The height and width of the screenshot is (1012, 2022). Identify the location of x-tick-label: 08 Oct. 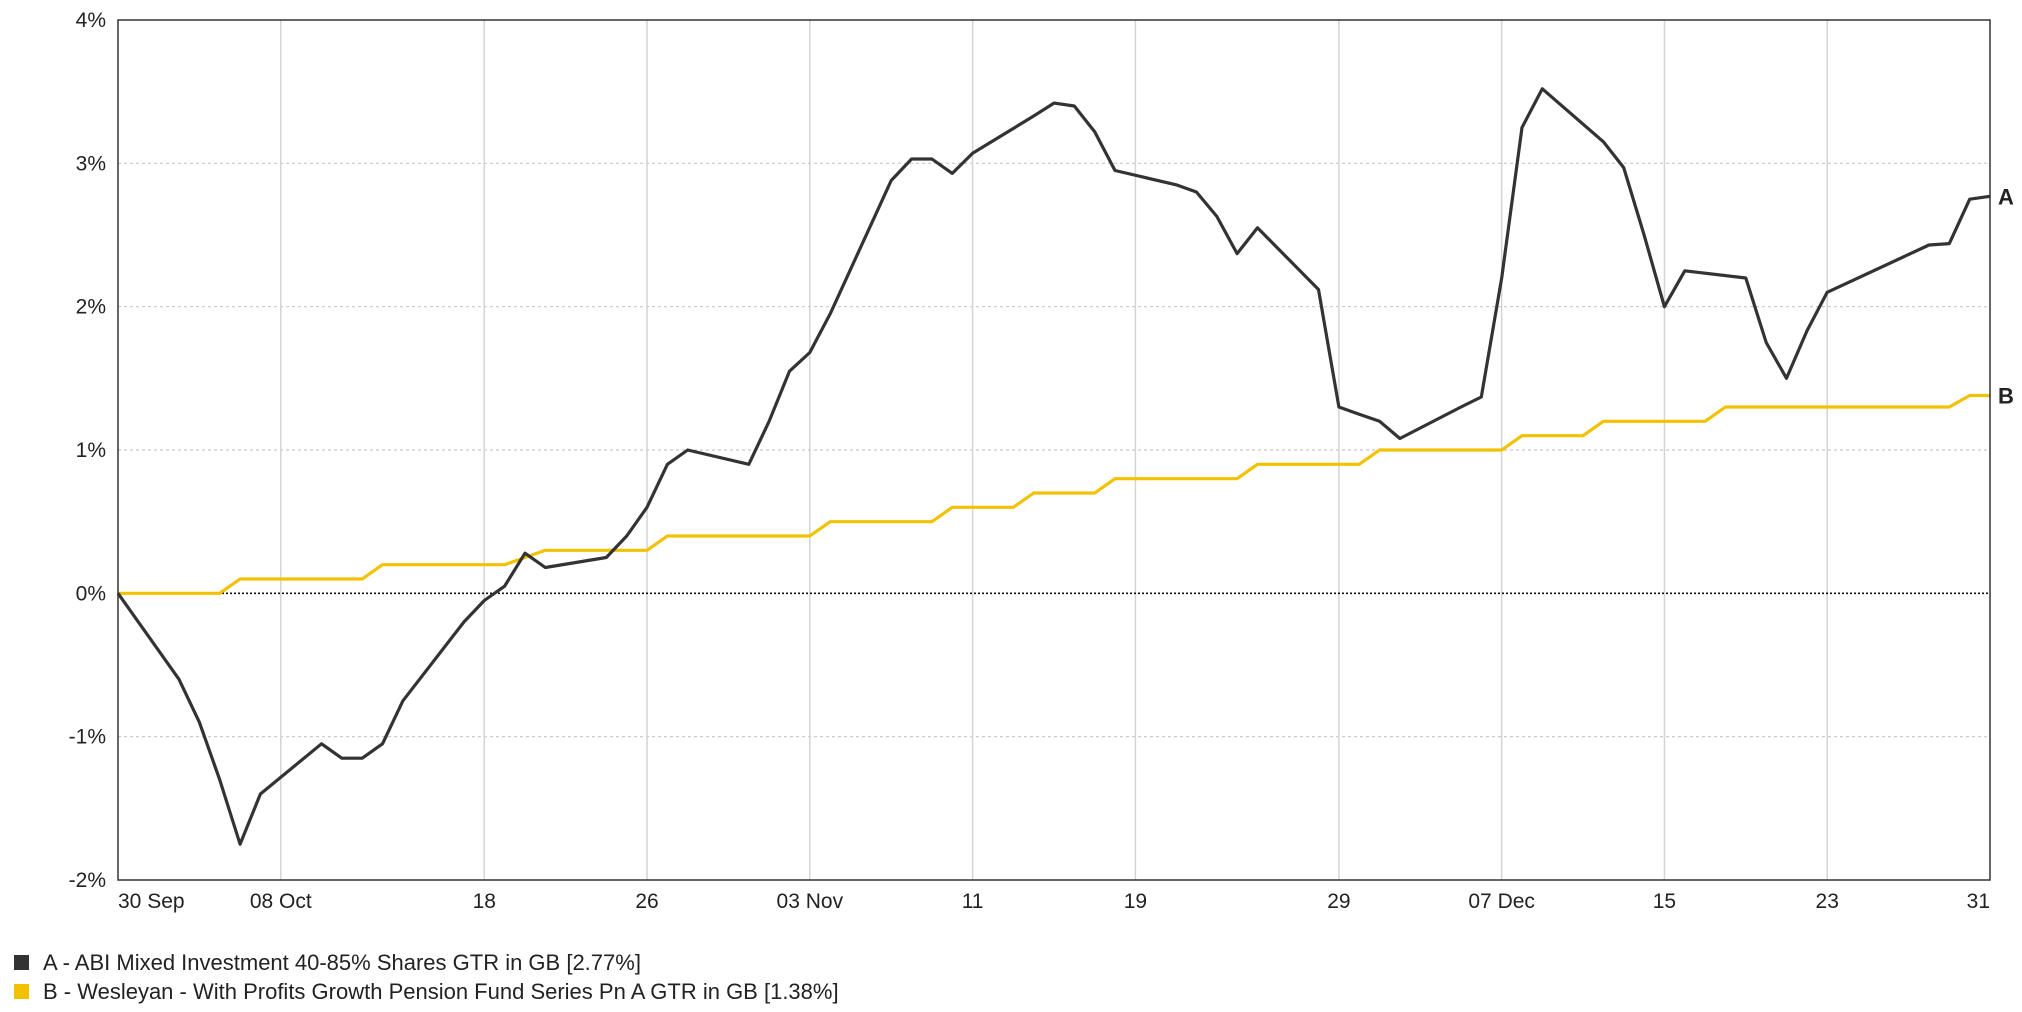
(281, 901).